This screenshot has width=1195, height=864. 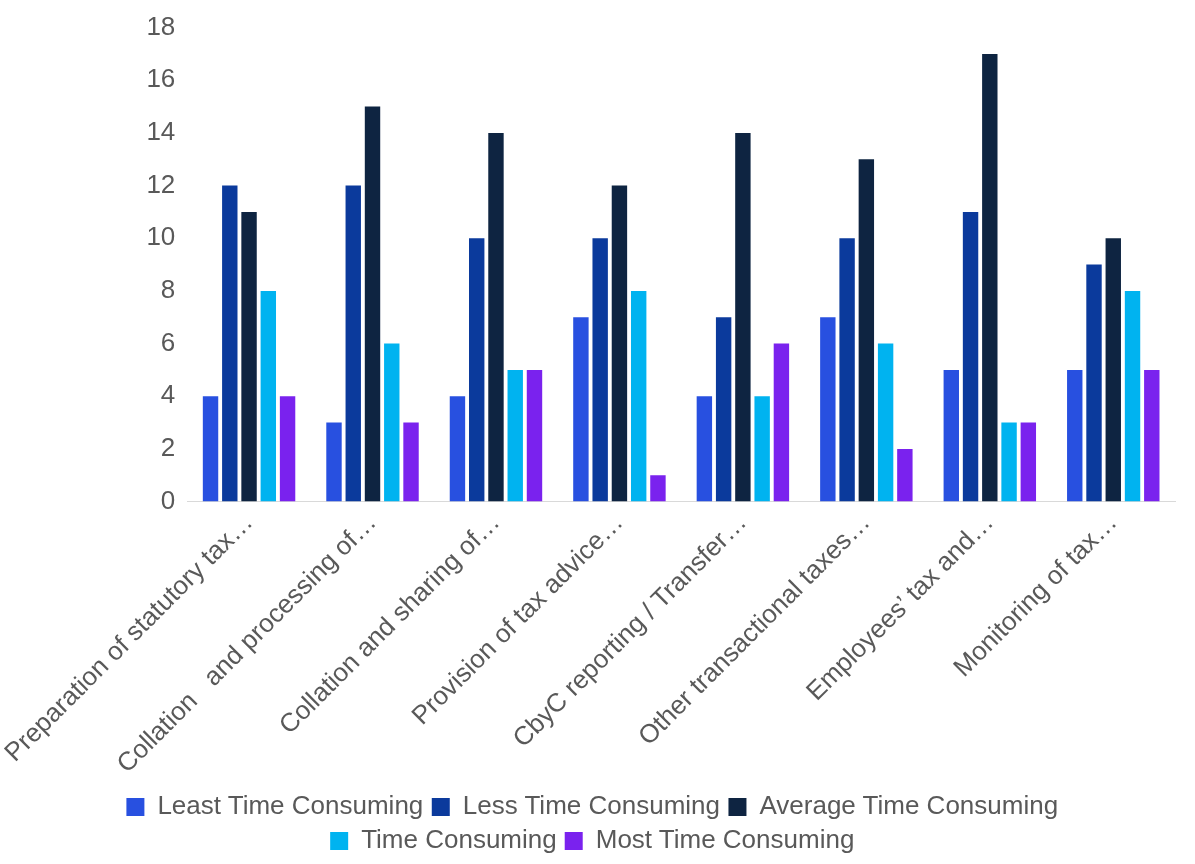 I want to click on legend-label: Time Consuming, so click(x=459, y=839).